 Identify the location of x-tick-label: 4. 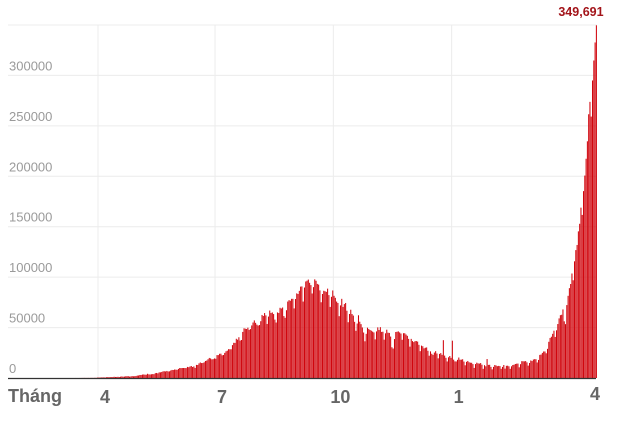
(105, 397).